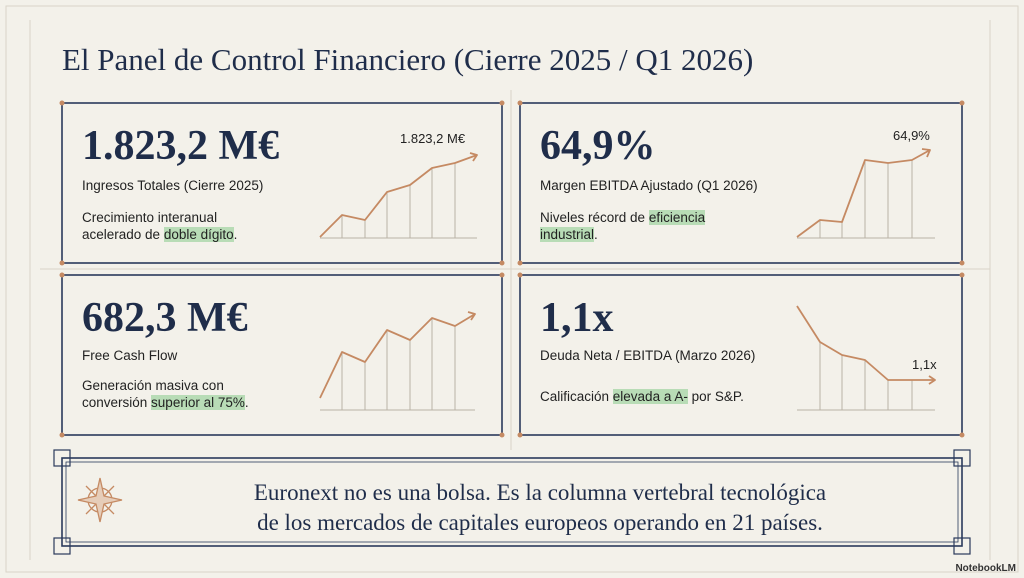 The image size is (1024, 578). What do you see at coordinates (165, 318) in the screenshot?
I see `kpi-value: 682,3 M€` at bounding box center [165, 318].